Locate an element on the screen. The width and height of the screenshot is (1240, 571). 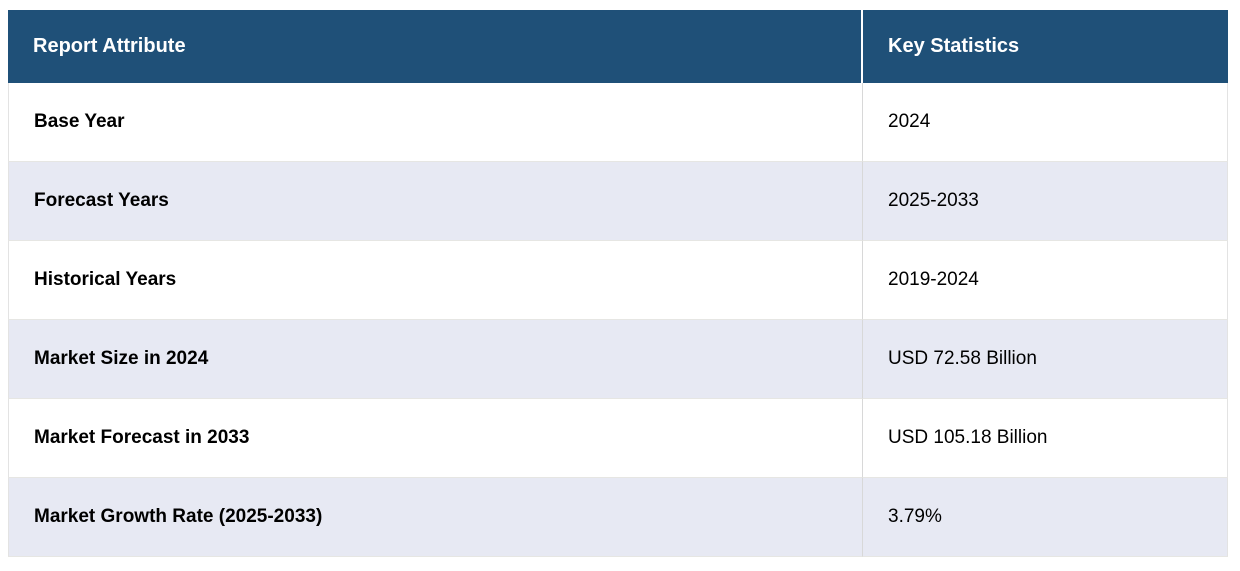
value-cell: 2019-2024 is located at coordinates (1045, 280).